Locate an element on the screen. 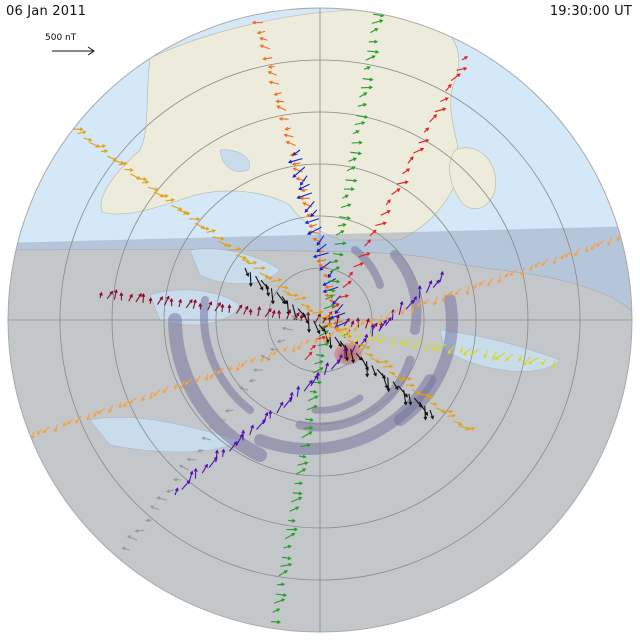 Image resolution: width=640 pixels, height=640 pixels. purple-chain is located at coordinates (309, 383).